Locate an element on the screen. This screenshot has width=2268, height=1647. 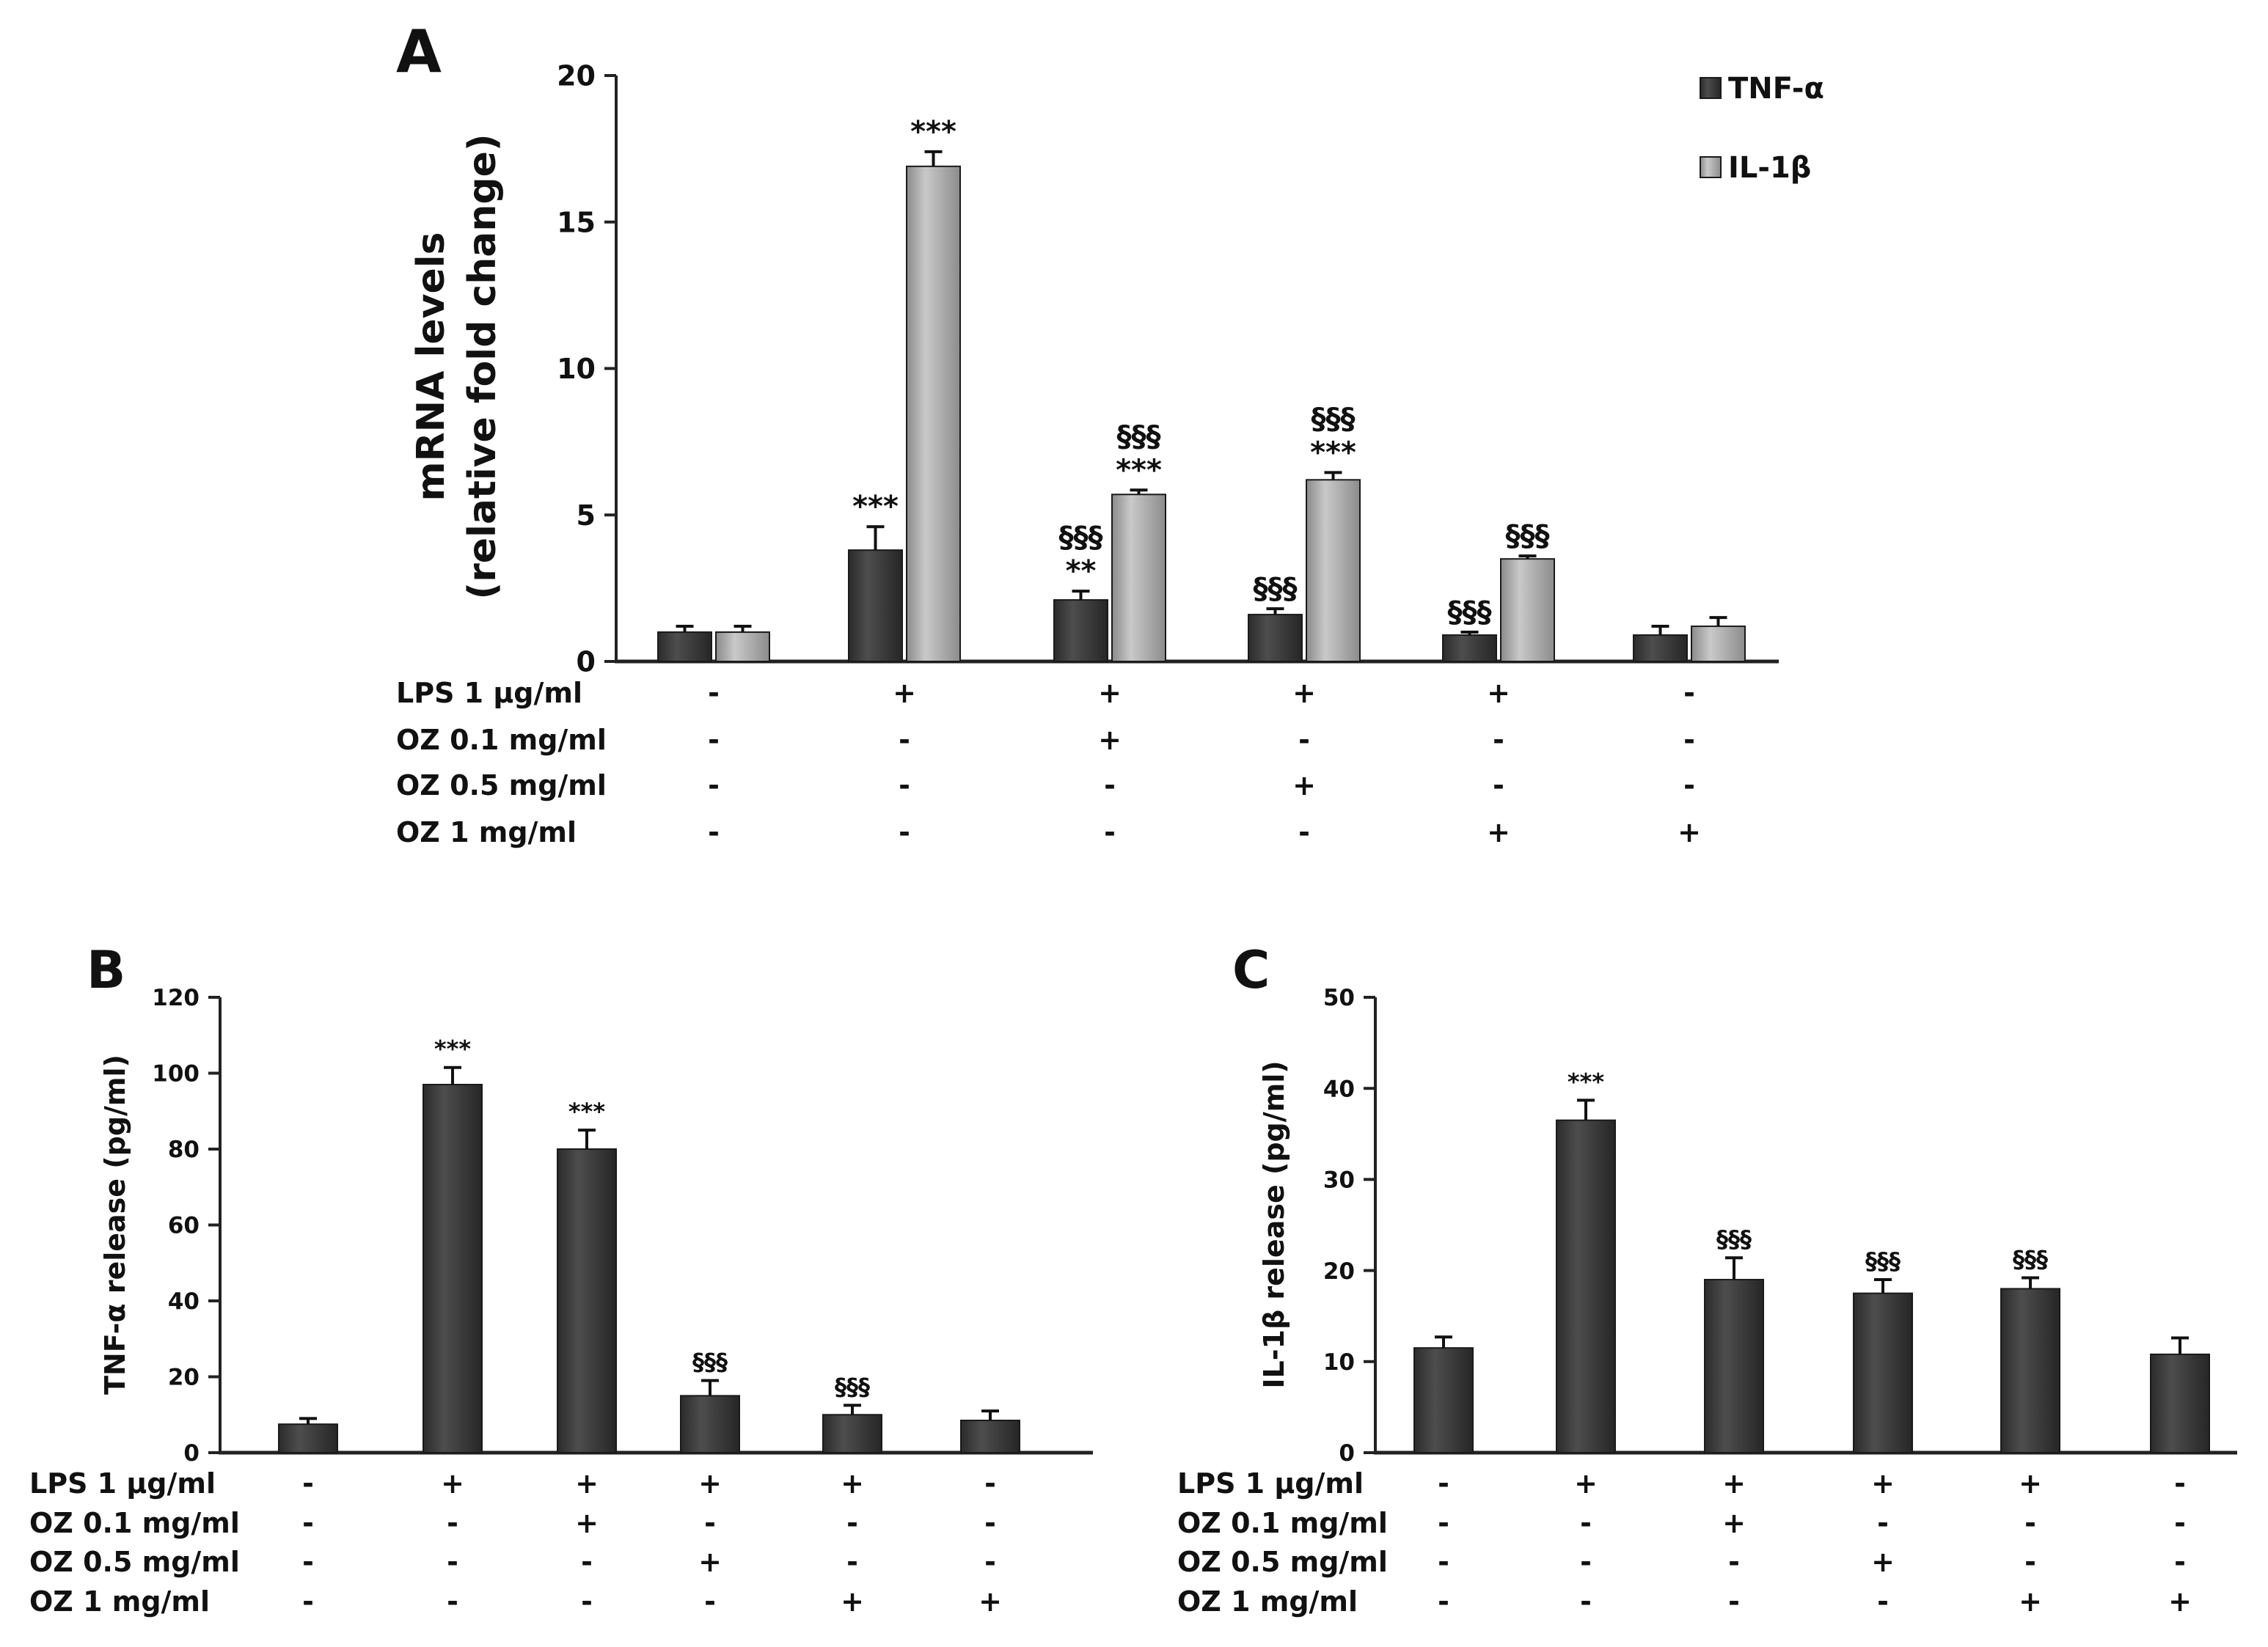
panel-label: C is located at coordinates (1251, 970).